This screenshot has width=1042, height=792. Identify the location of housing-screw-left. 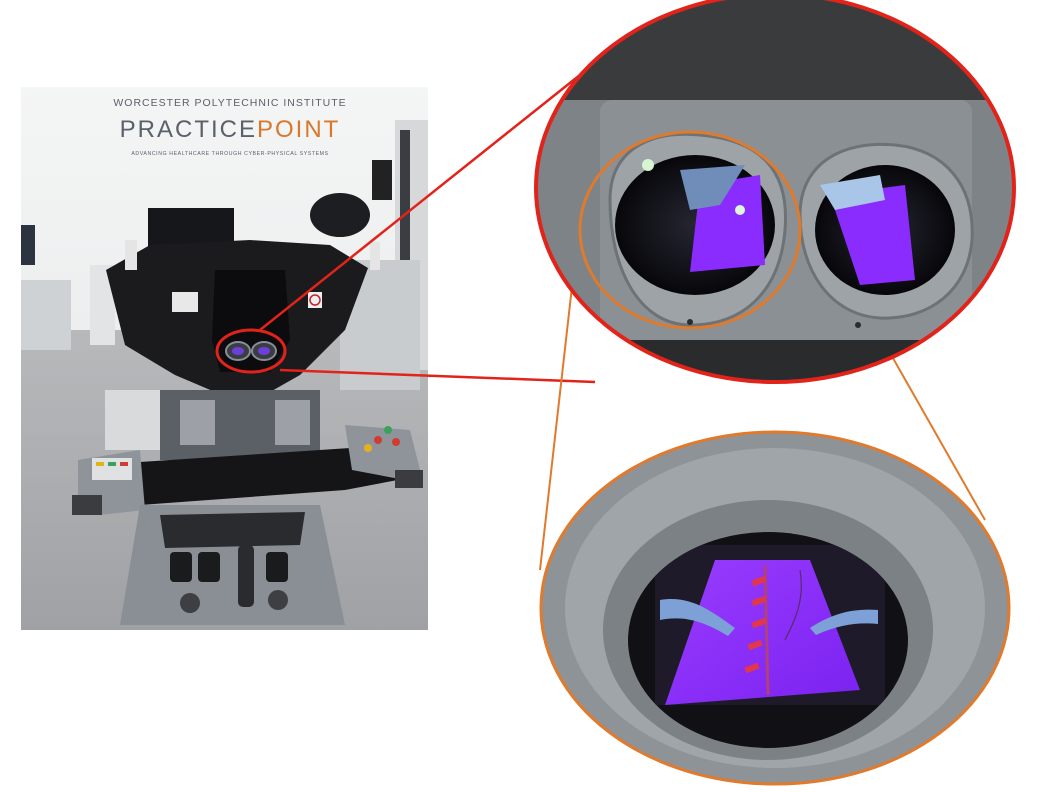
(690, 322).